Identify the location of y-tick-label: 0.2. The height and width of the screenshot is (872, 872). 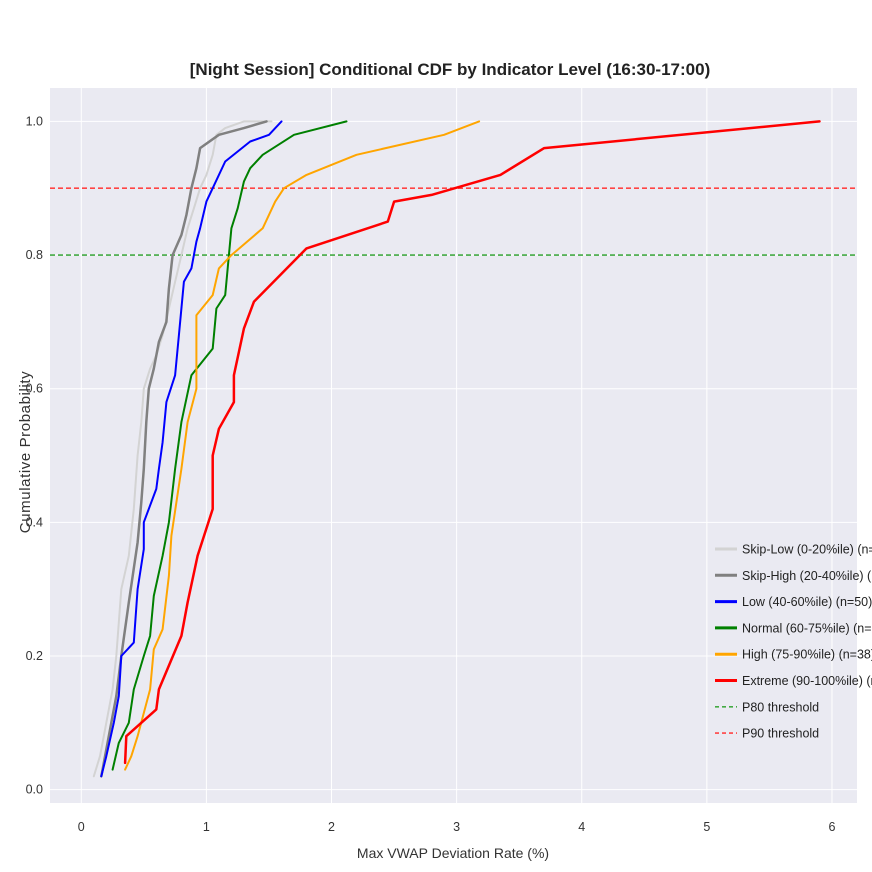
(34, 656).